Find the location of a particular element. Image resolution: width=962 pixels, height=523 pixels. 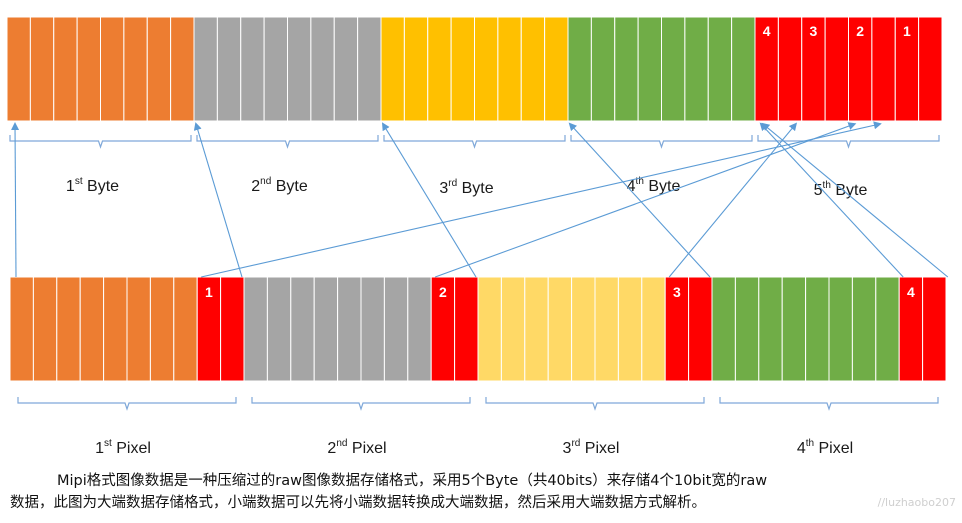

fifth-byte-bit-label: 1 is located at coordinates (907, 31).